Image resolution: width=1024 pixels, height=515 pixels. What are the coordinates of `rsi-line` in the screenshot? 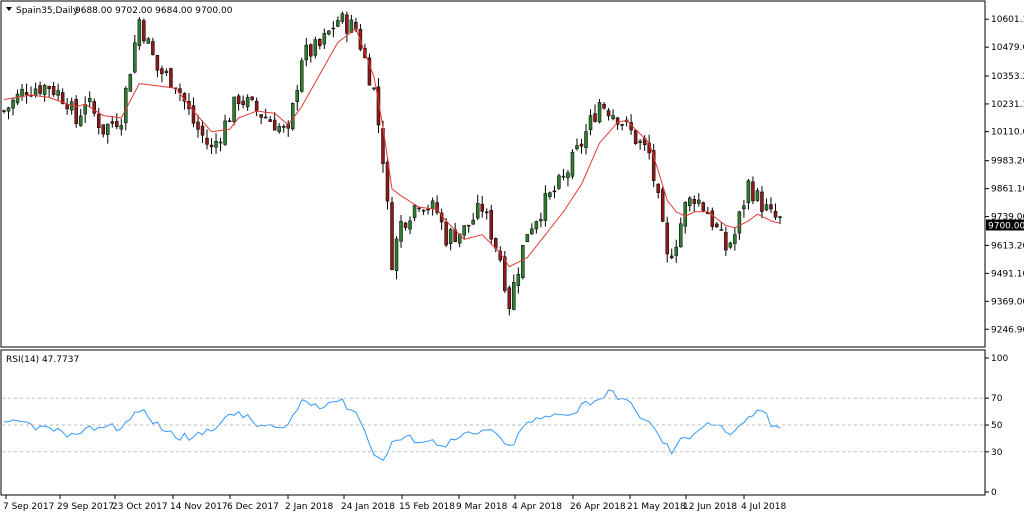 It's located at (392, 425).